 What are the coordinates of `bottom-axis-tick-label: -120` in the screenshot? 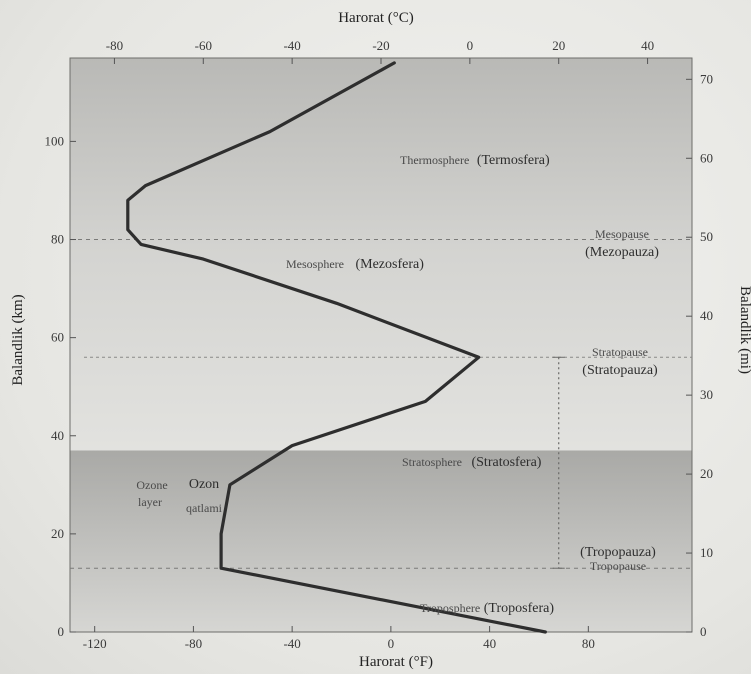 It's located at (95, 643).